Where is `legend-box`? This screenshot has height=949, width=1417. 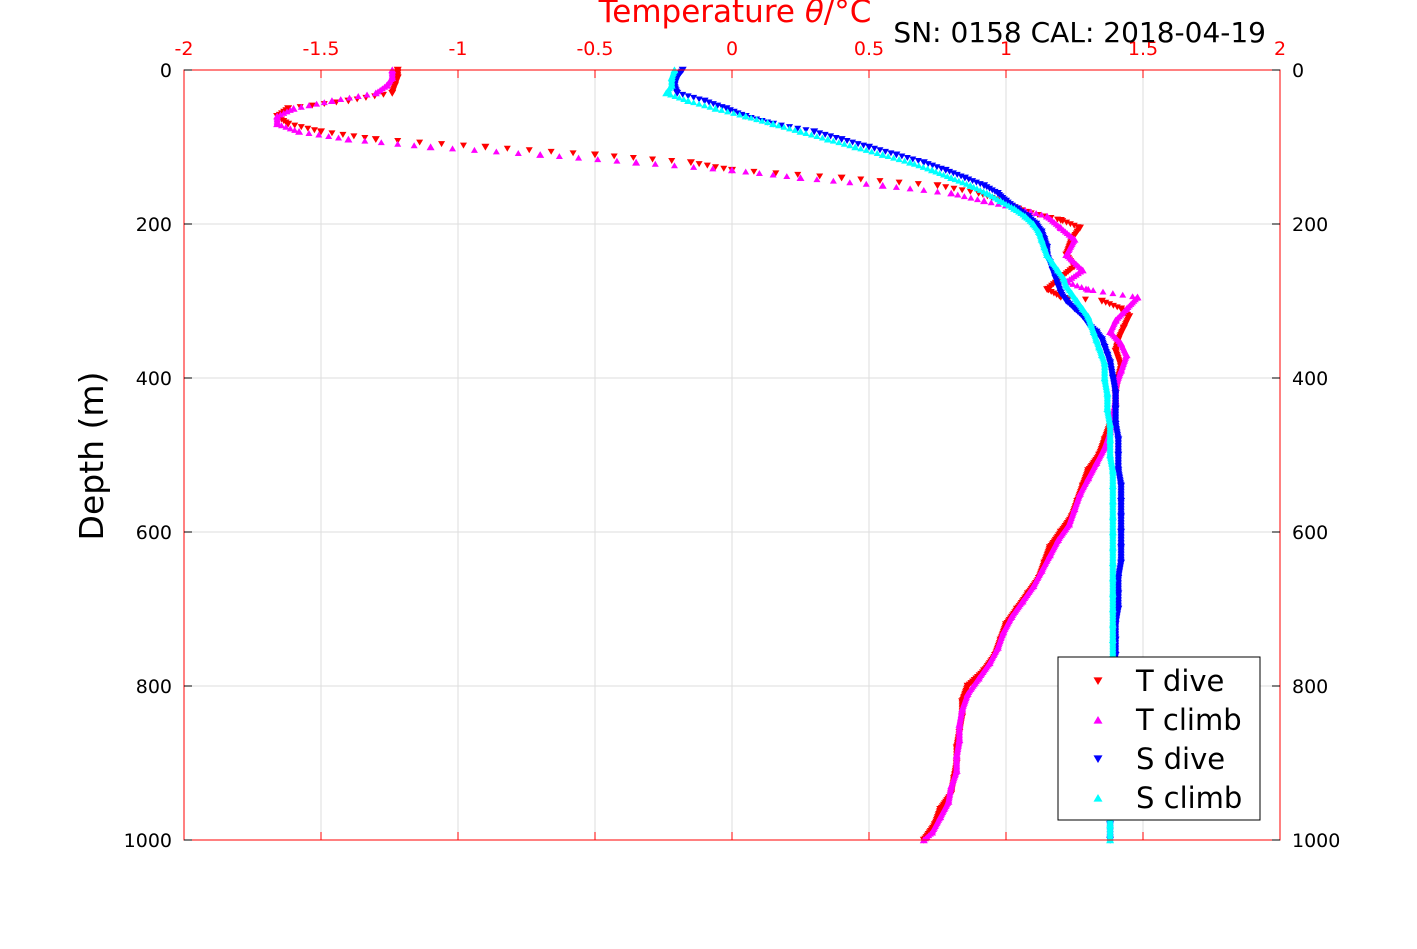 legend-box is located at coordinates (1159, 738).